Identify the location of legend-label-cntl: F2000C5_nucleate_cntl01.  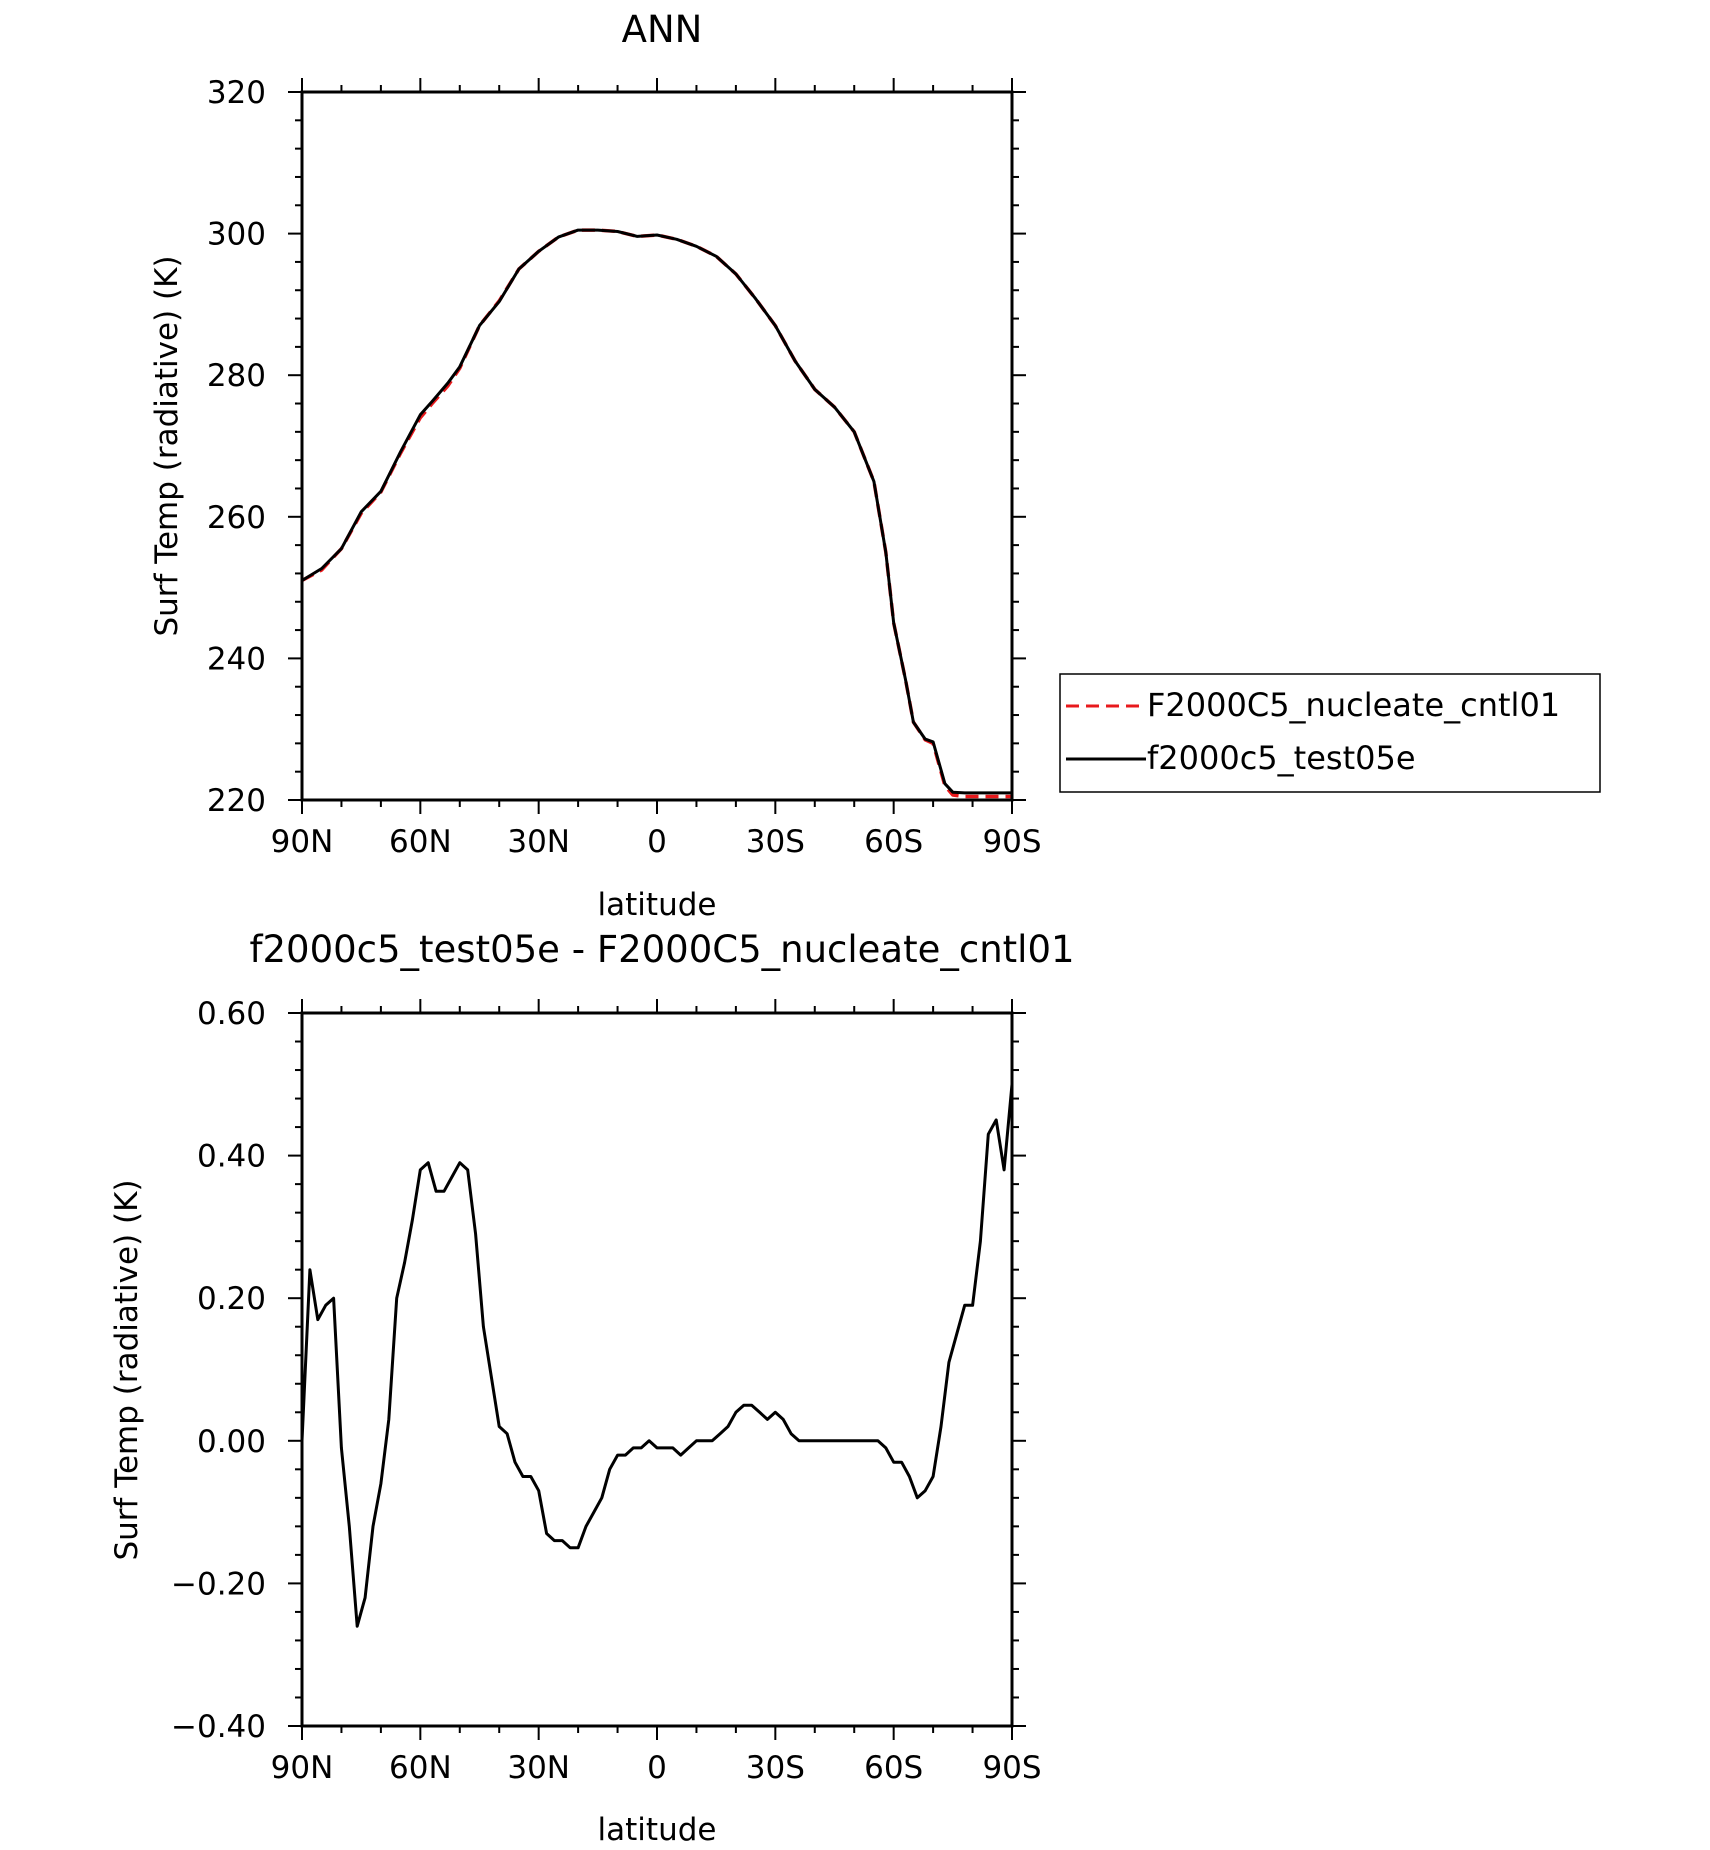
(1353, 705).